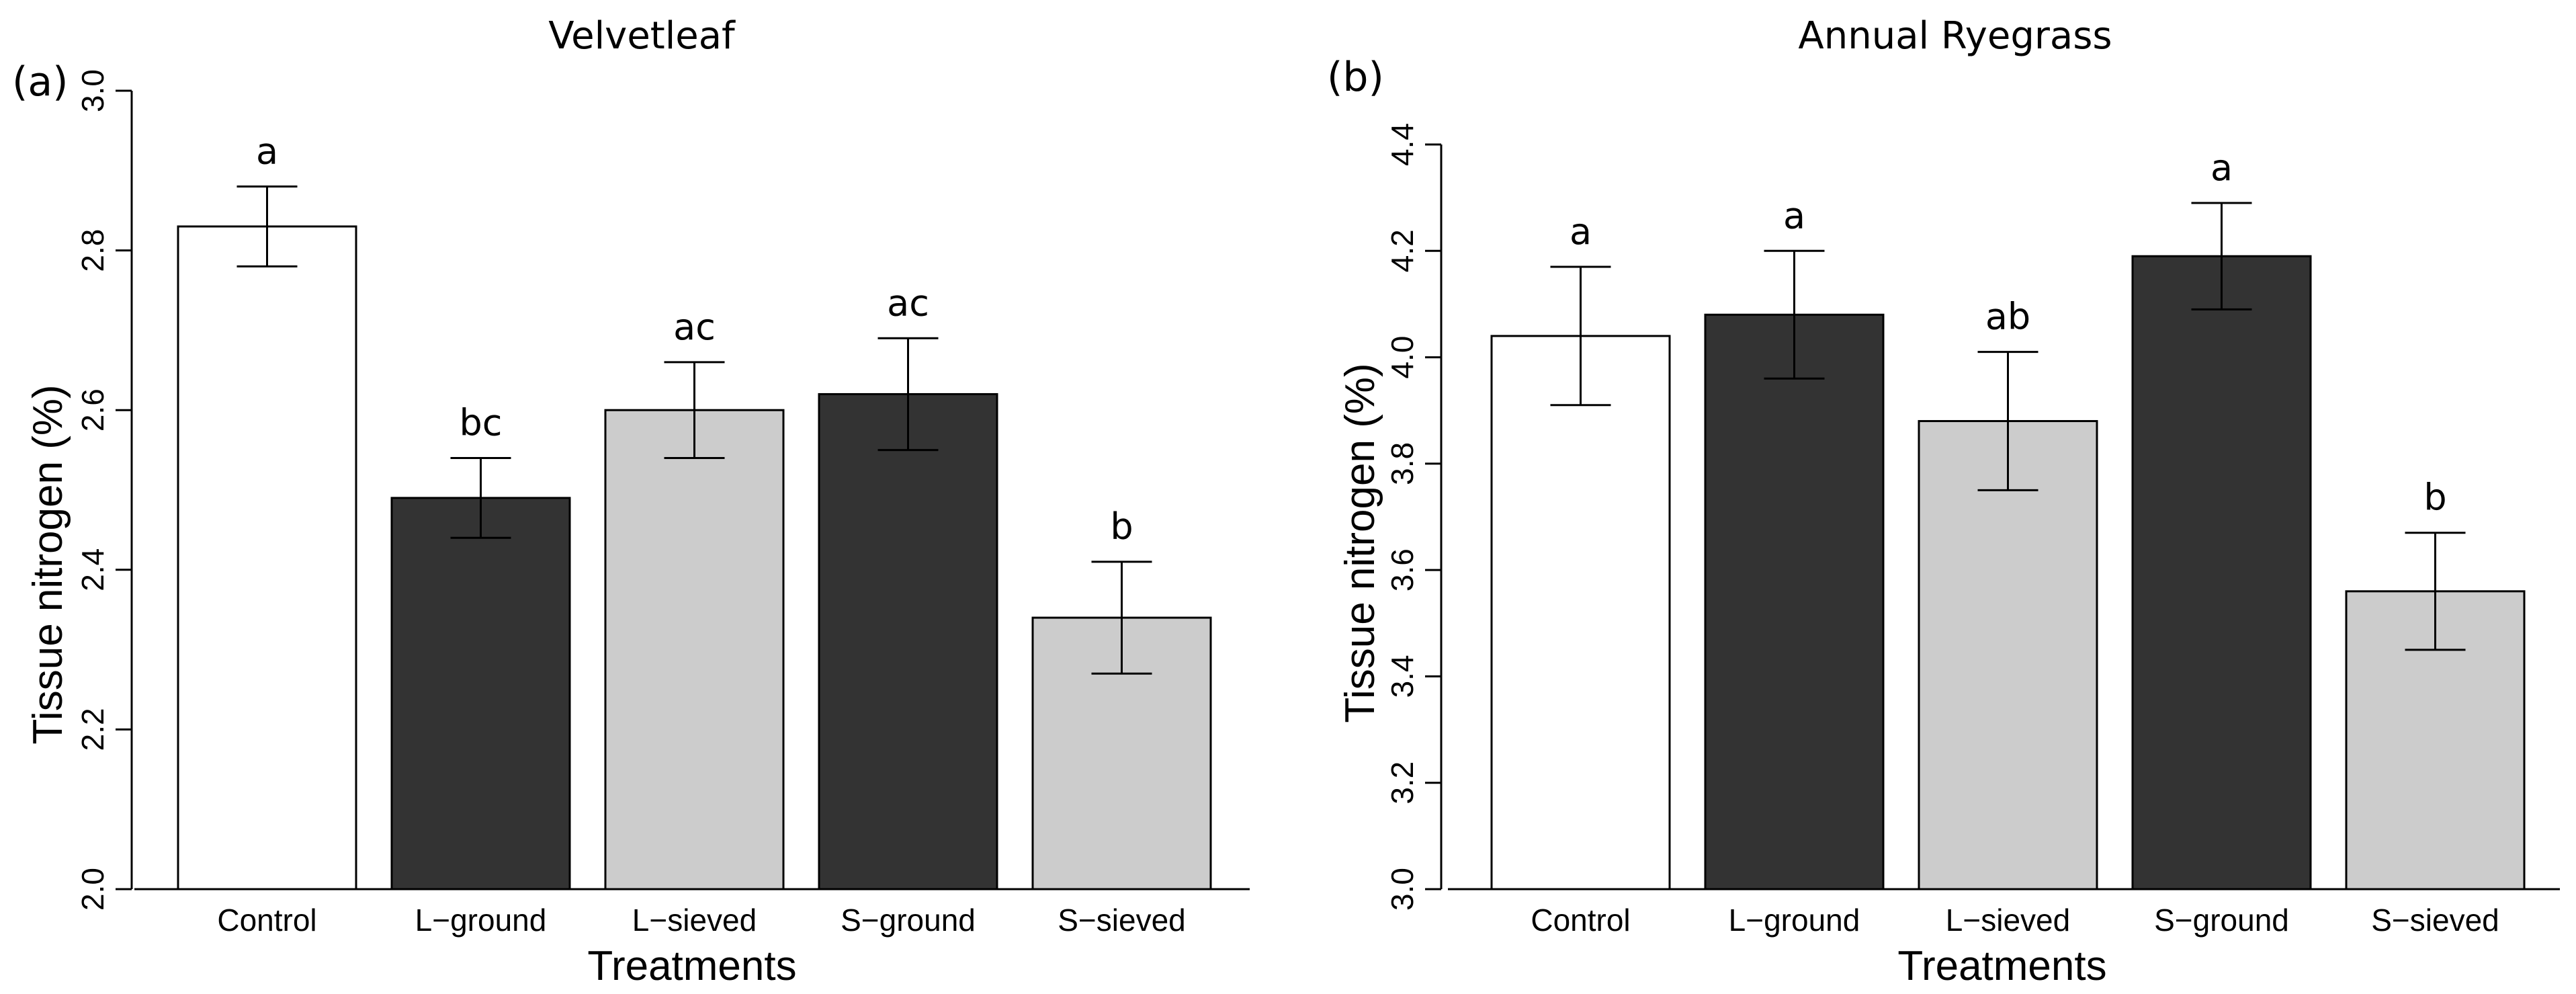 This screenshot has height=994, width=2576. What do you see at coordinates (1402, 463) in the screenshot?
I see `y-tick-label: 3.8` at bounding box center [1402, 463].